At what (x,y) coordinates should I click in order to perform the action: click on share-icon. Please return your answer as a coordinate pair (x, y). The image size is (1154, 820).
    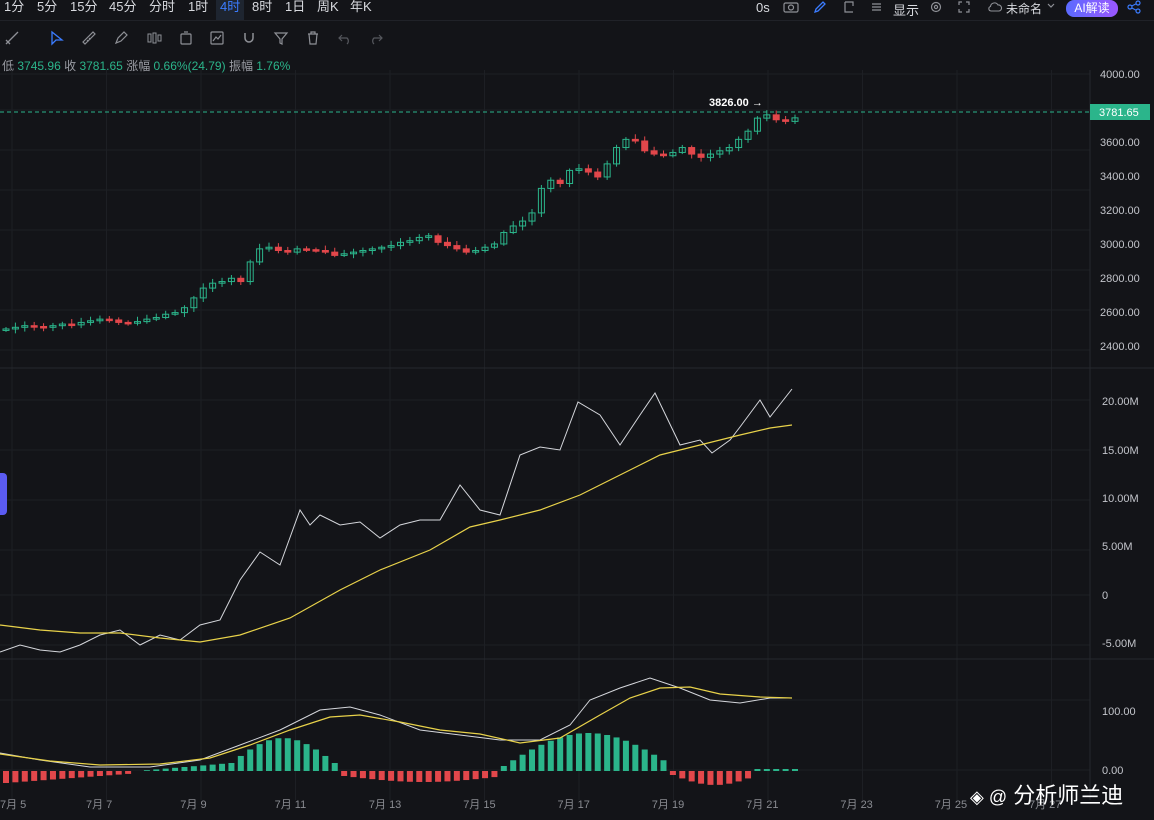
    Looking at the image, I should click on (1134, 10).